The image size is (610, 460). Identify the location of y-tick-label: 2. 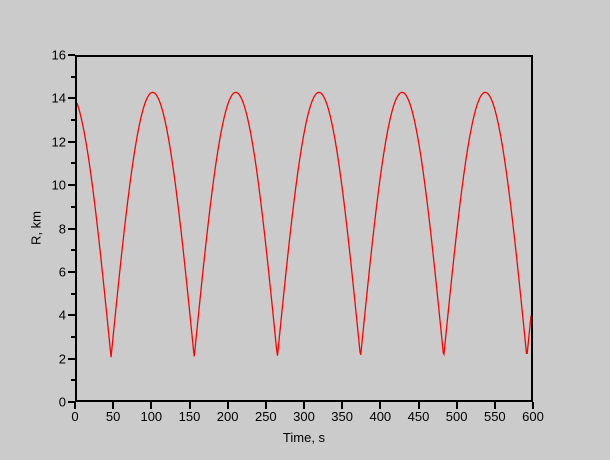
(62, 359).